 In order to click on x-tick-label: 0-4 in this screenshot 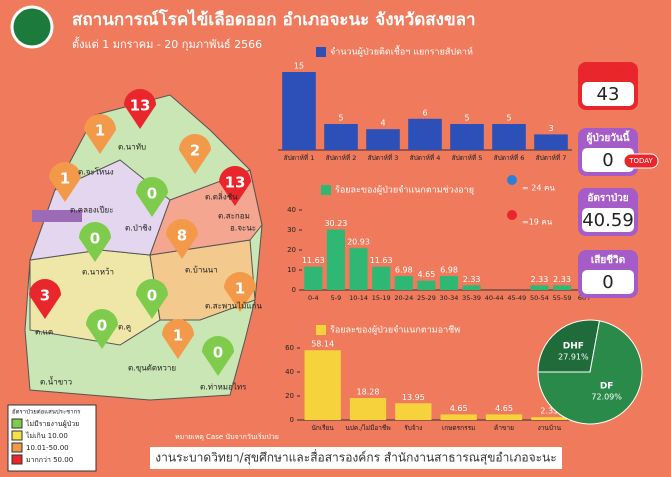, I will do `click(313, 298)`.